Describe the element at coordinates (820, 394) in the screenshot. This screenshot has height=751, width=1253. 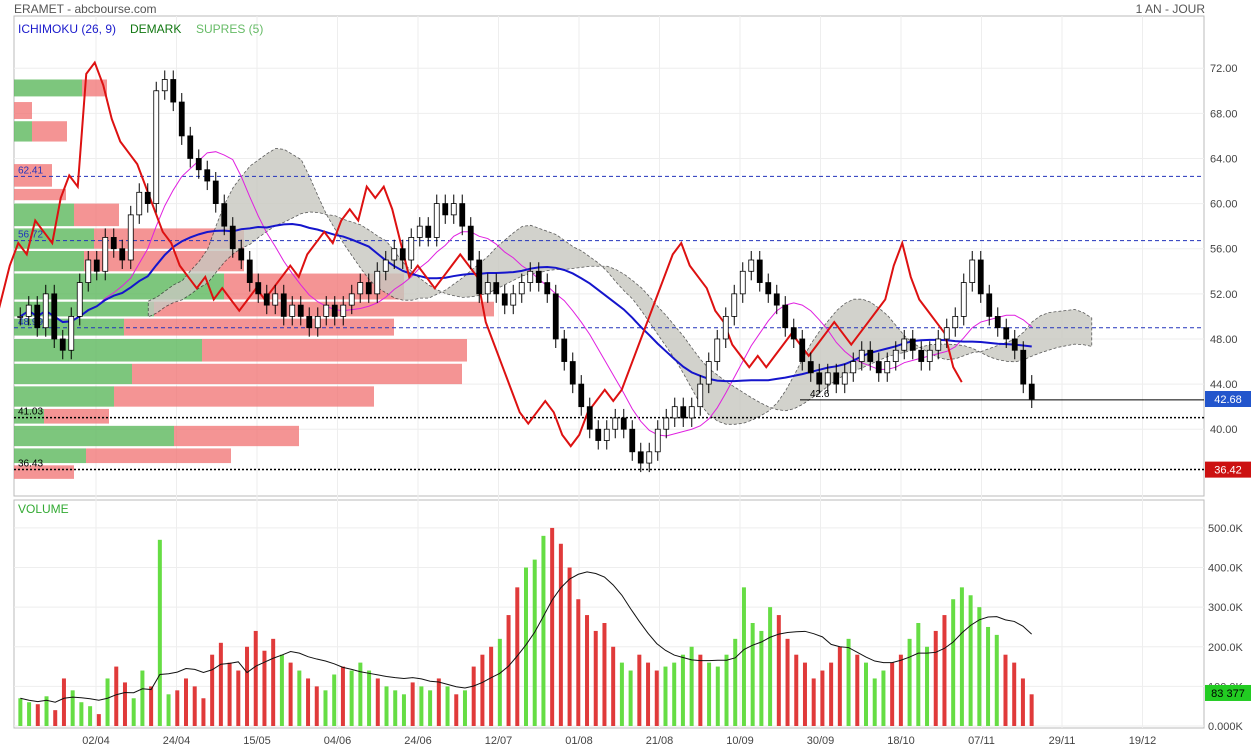
I see `level-label: 42.6` at that location.